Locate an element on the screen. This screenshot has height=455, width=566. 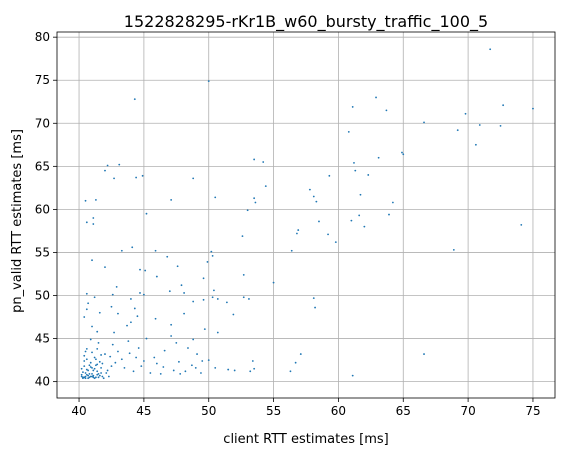
x-tick-label: 60 is located at coordinates (338, 411).